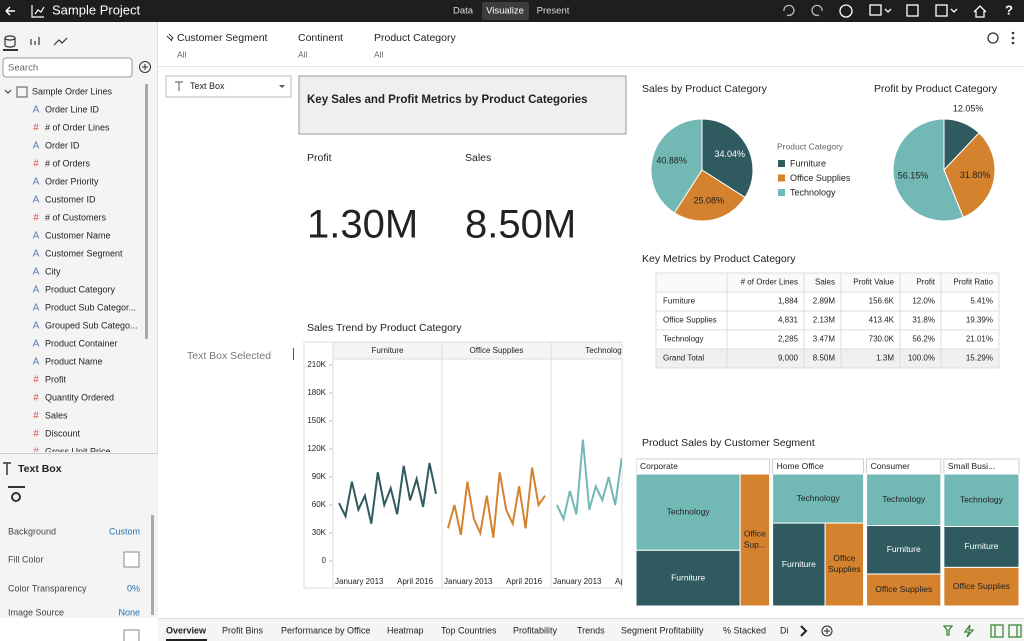 The width and height of the screenshot is (1024, 641). What do you see at coordinates (36, 128) in the screenshot?
I see `field-icon: #` at bounding box center [36, 128].